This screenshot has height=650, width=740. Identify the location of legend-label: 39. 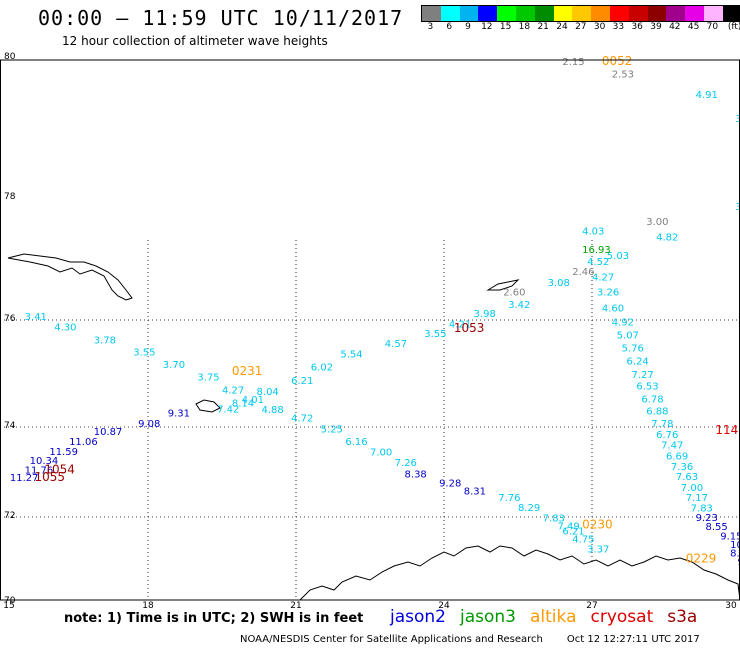
(656, 27).